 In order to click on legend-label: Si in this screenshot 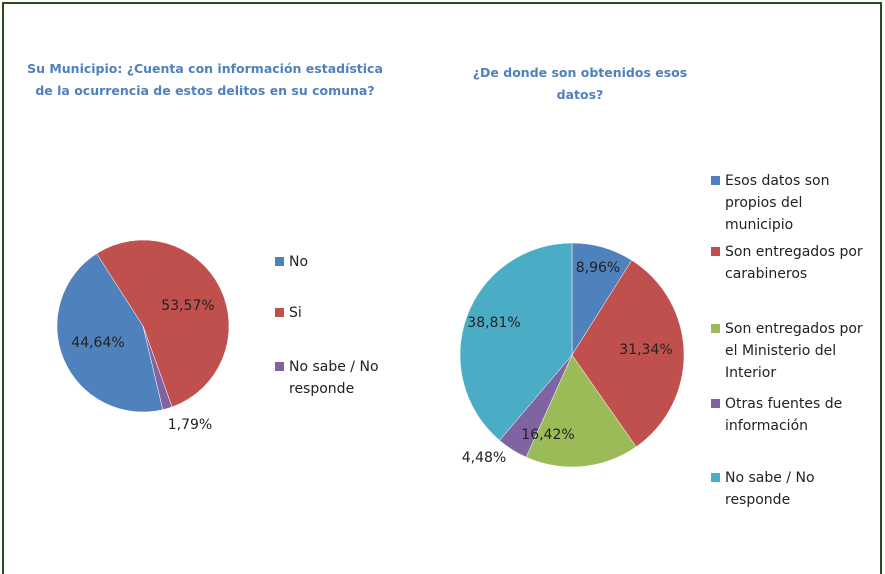, I will do `click(295, 313)`.